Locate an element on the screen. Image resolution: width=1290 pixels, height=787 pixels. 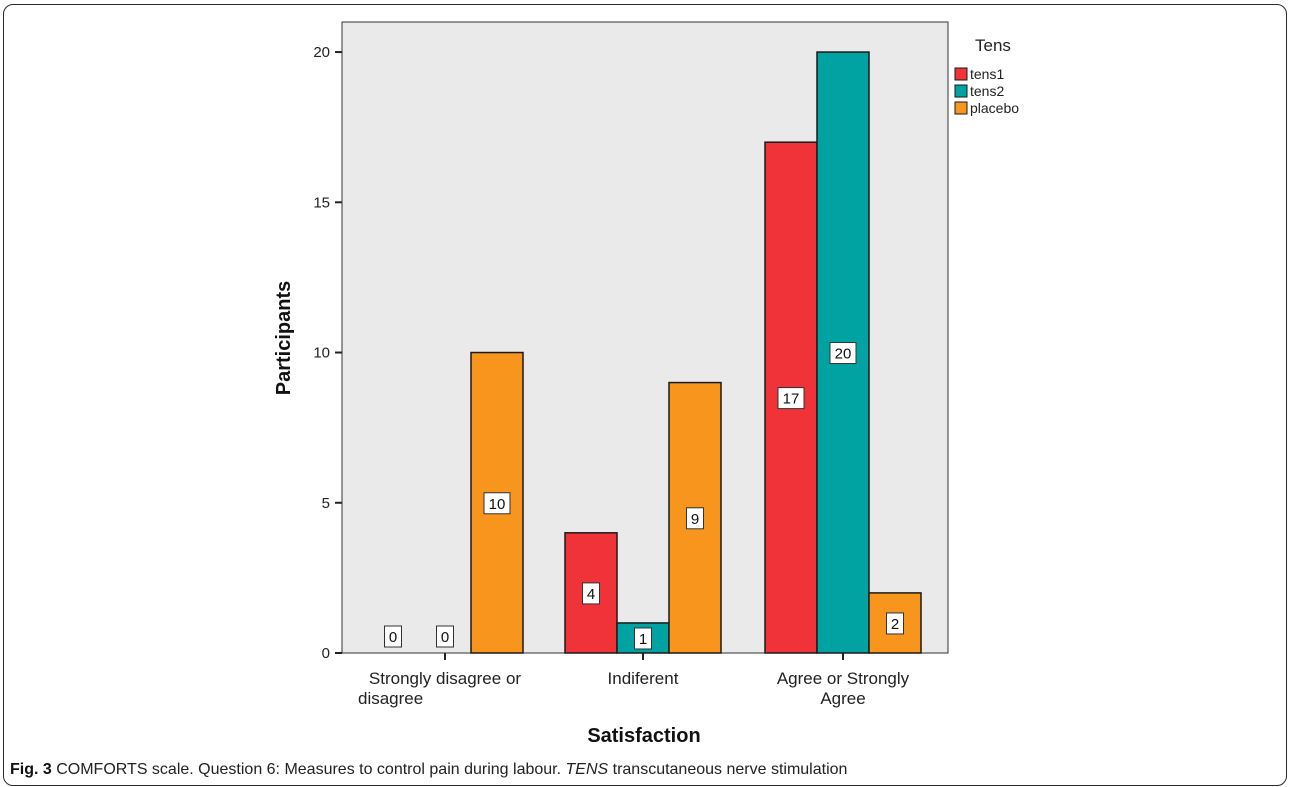
legend-swatch-tens2 is located at coordinates (961, 91).